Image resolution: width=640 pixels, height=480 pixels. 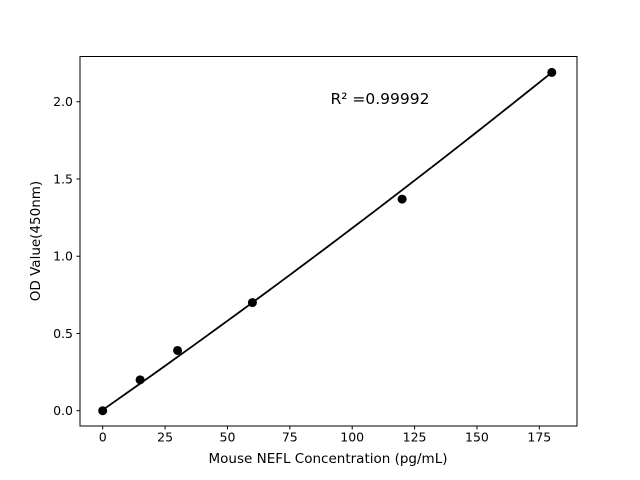 What do you see at coordinates (63, 178) in the screenshot?
I see `y-tick-label: 1.5` at bounding box center [63, 178].